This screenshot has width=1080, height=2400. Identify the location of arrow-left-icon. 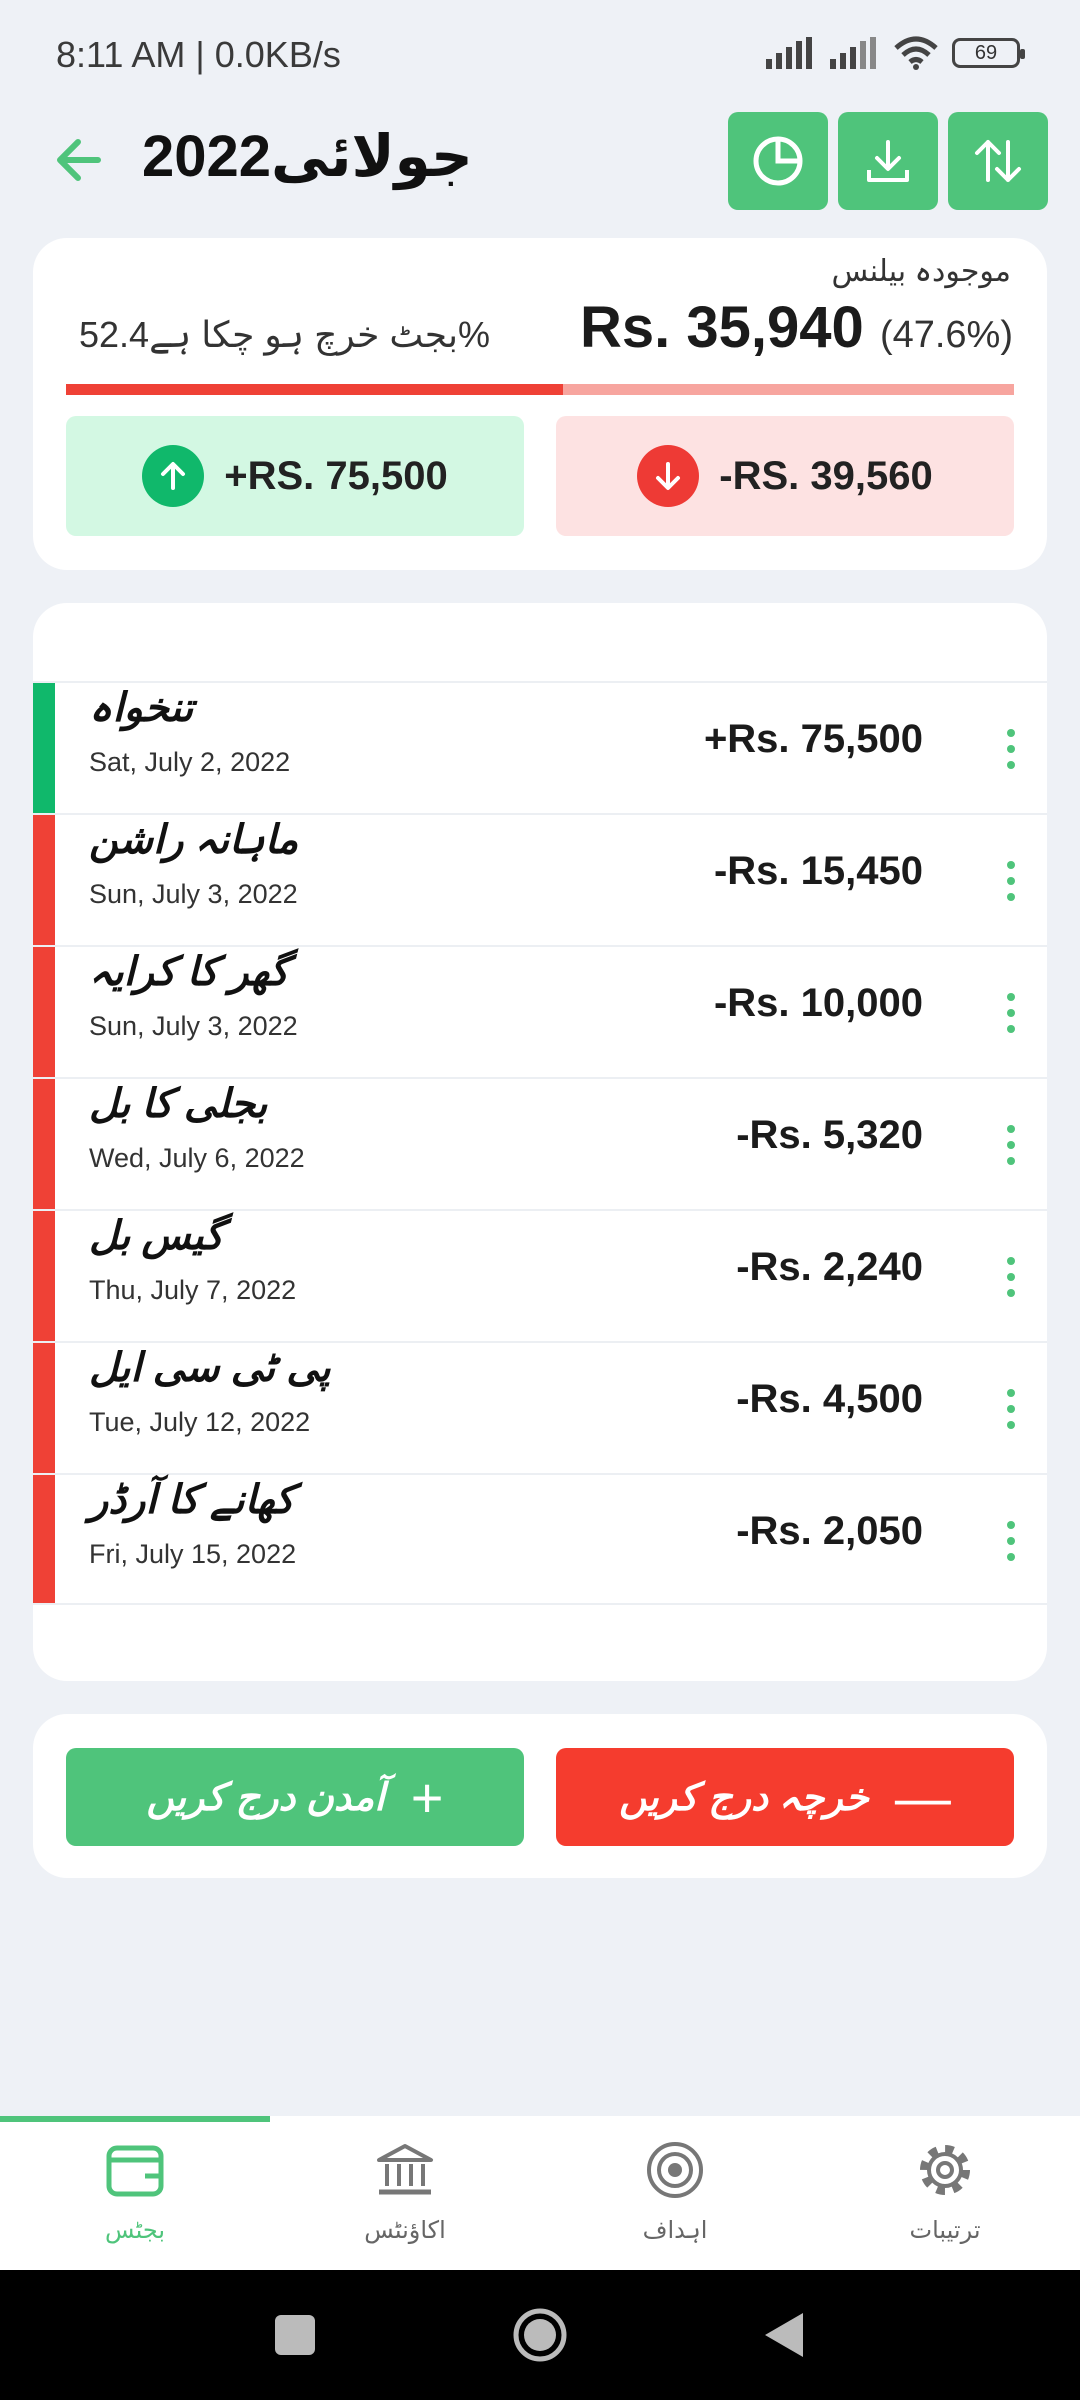
(79, 160).